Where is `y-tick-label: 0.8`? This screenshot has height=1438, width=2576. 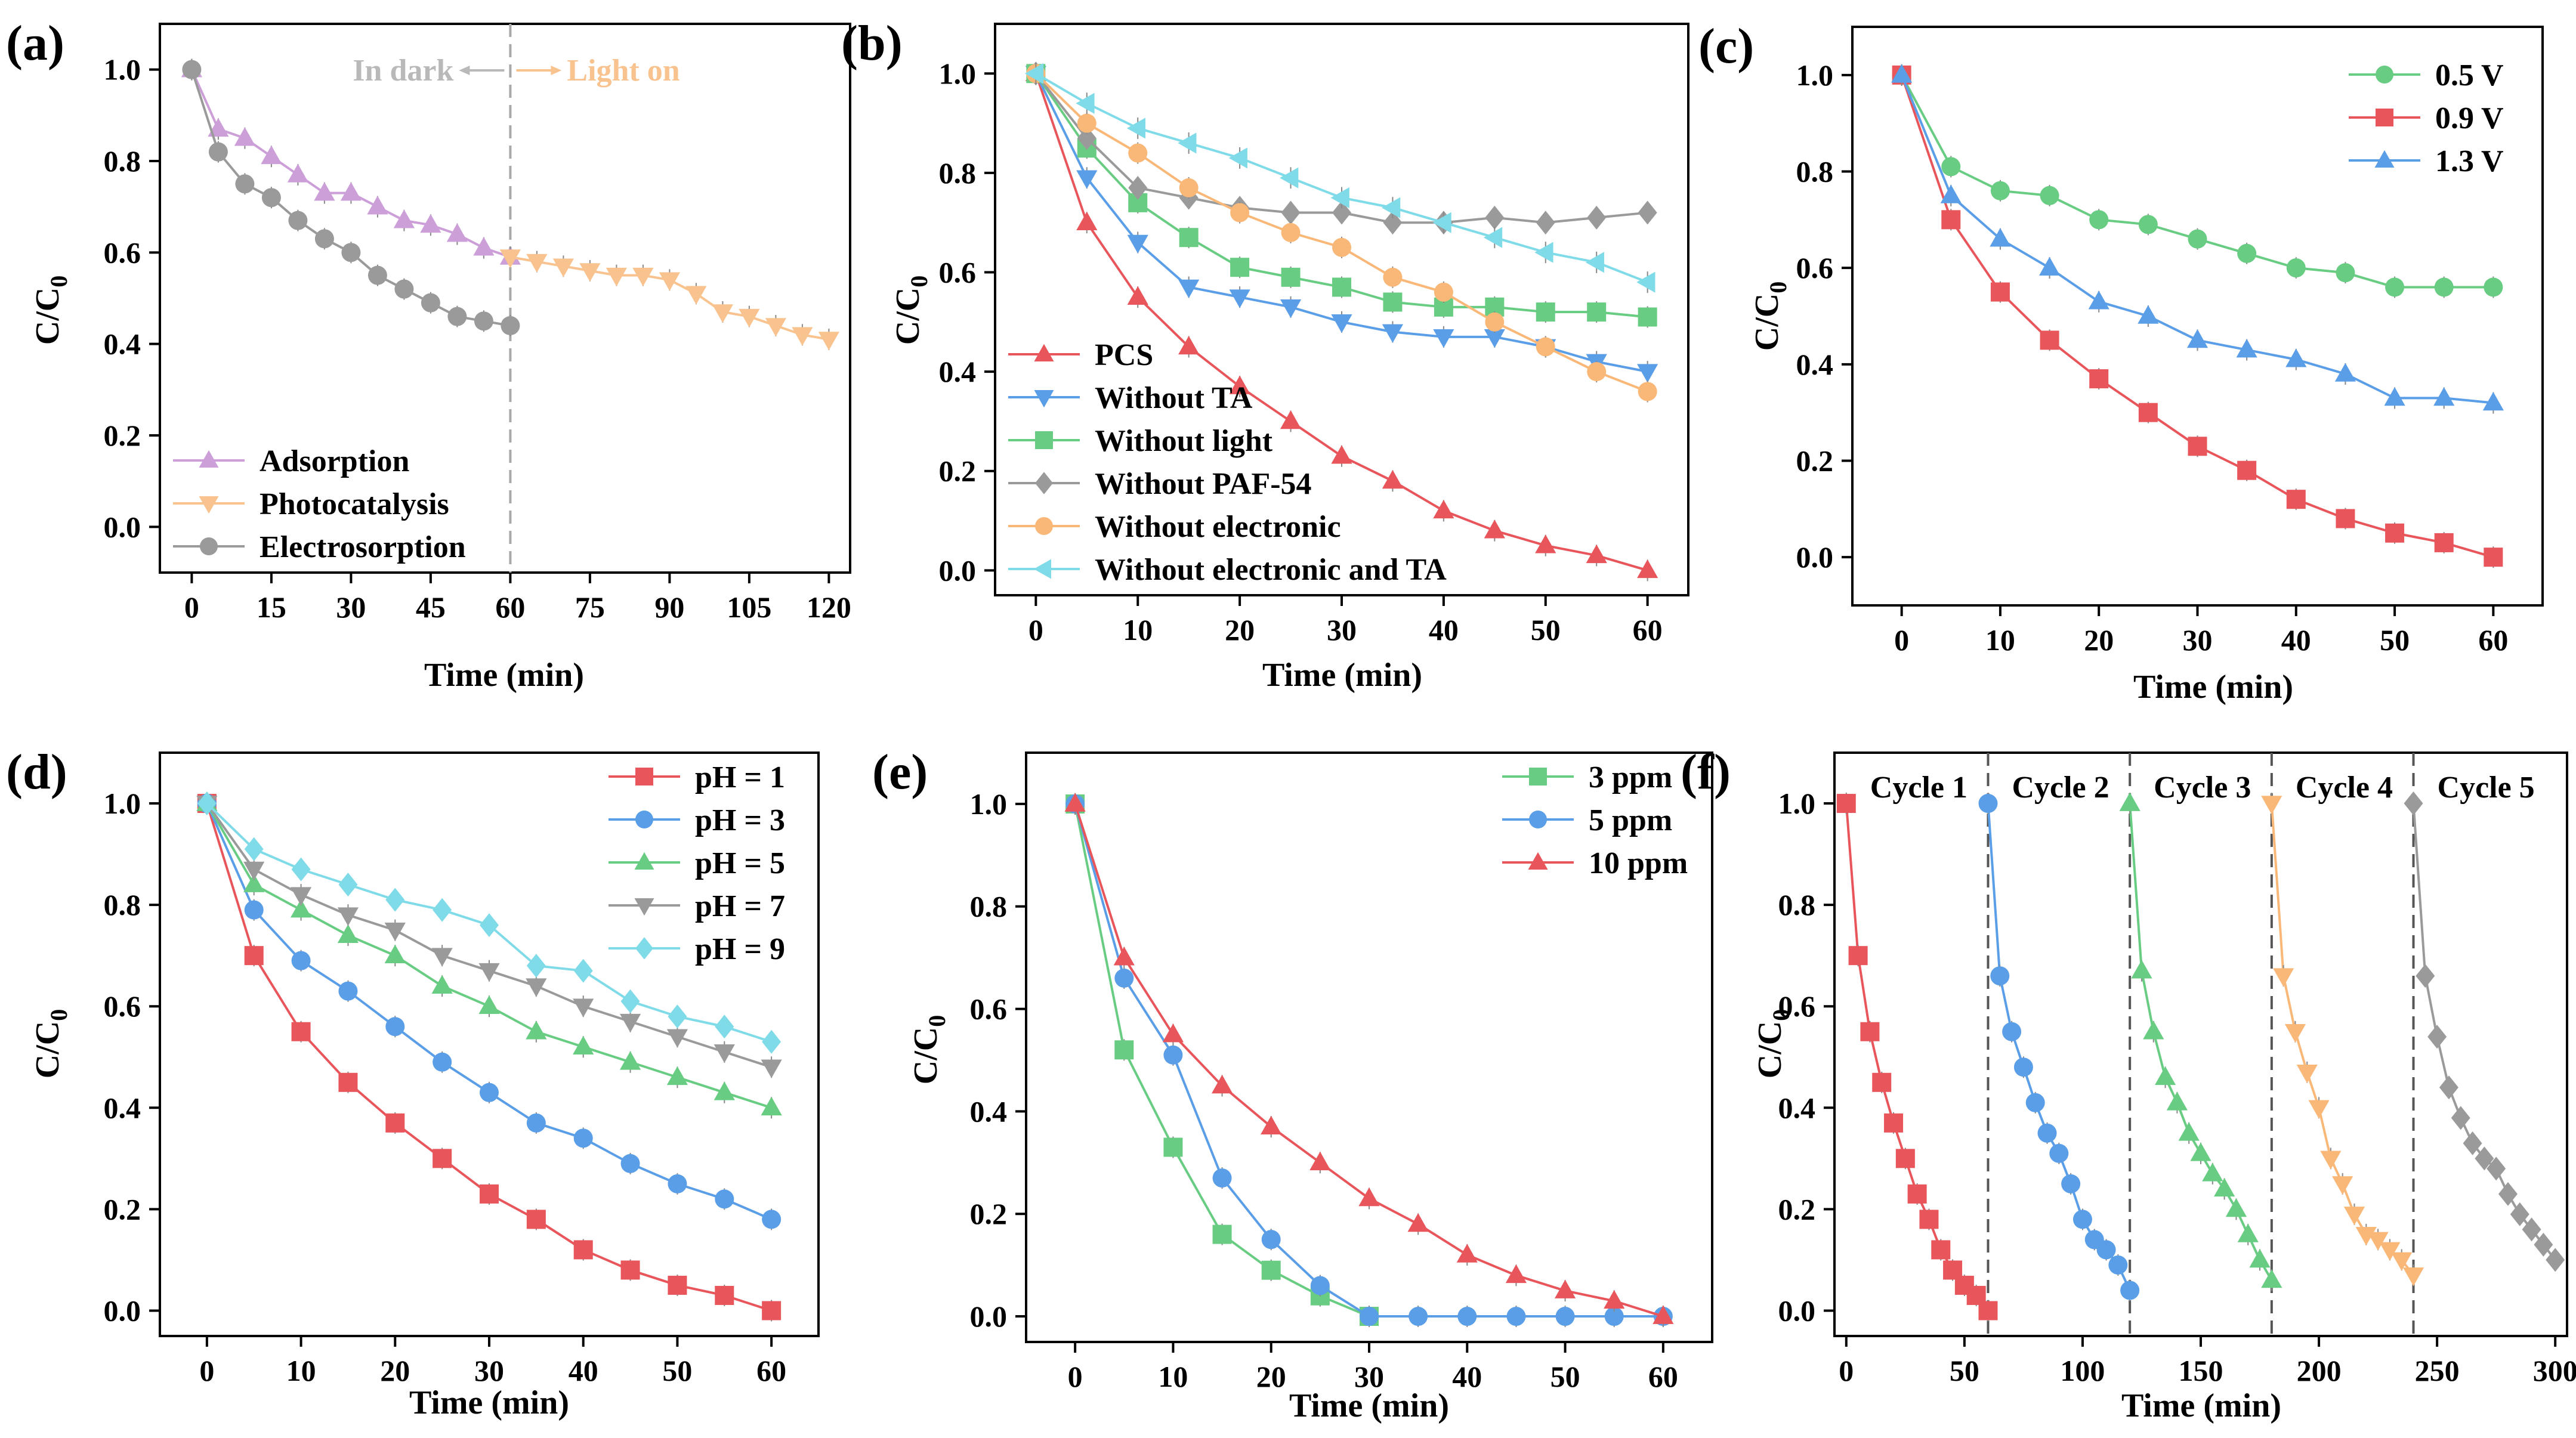
y-tick-label: 0.8 is located at coordinates (1815, 171).